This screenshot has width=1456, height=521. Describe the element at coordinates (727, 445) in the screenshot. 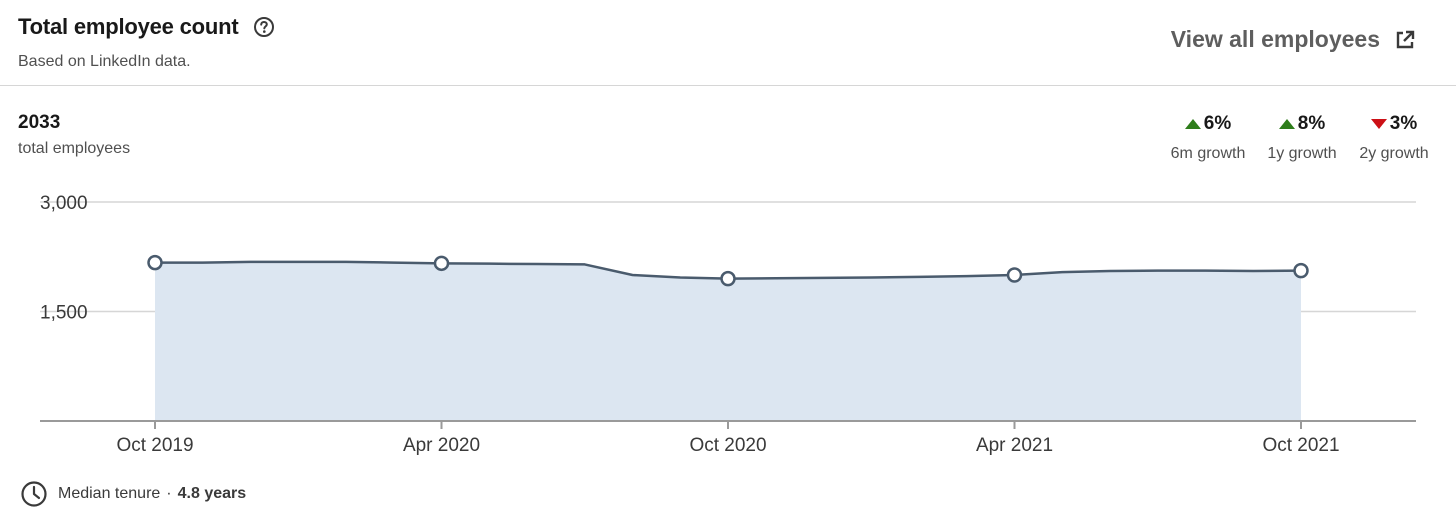

I see `x-tick-label: Oct 2020` at that location.